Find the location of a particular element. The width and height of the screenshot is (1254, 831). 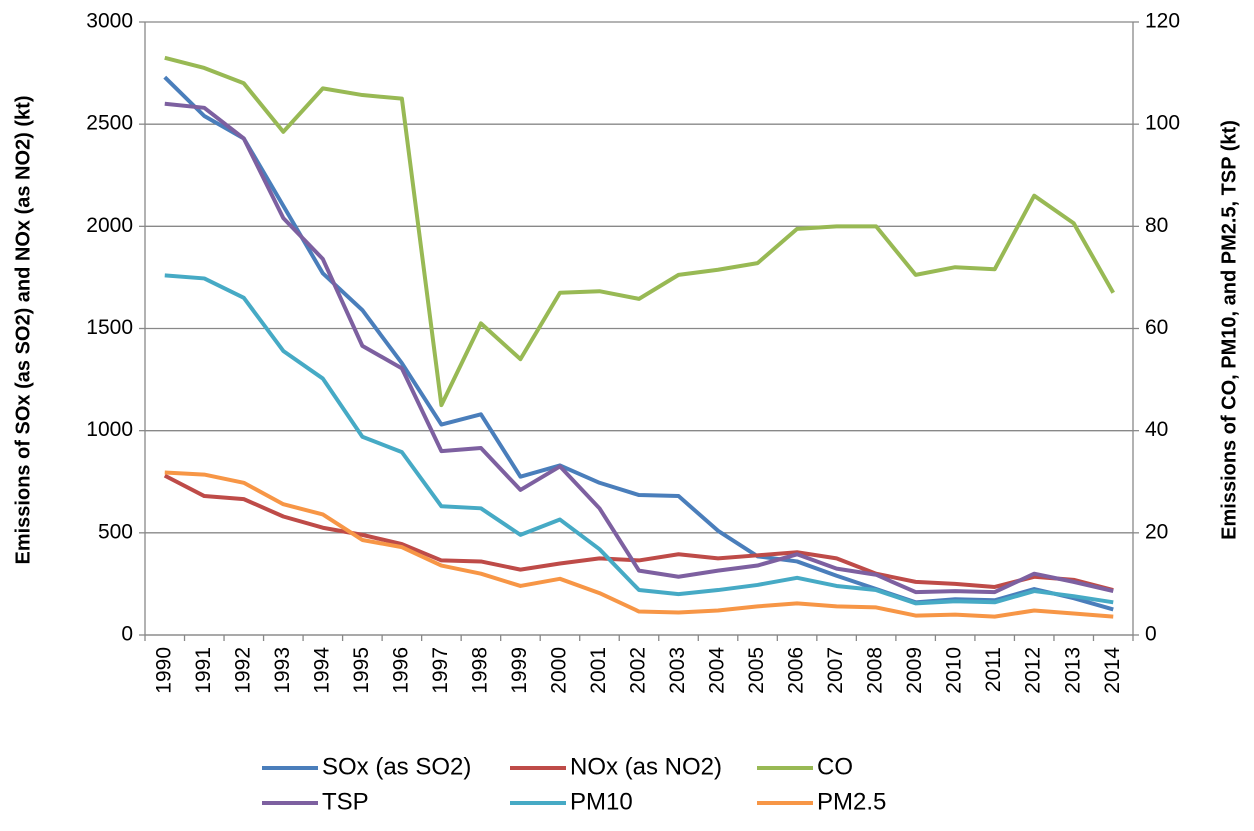

x-tick-label: 2005 is located at coordinates (756, 670).